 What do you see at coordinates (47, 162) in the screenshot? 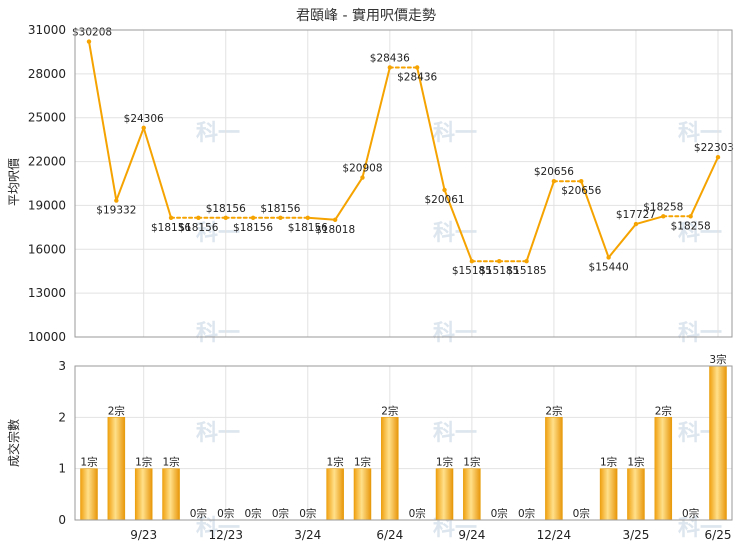
I see `price-tick-label: 22000` at bounding box center [47, 162].